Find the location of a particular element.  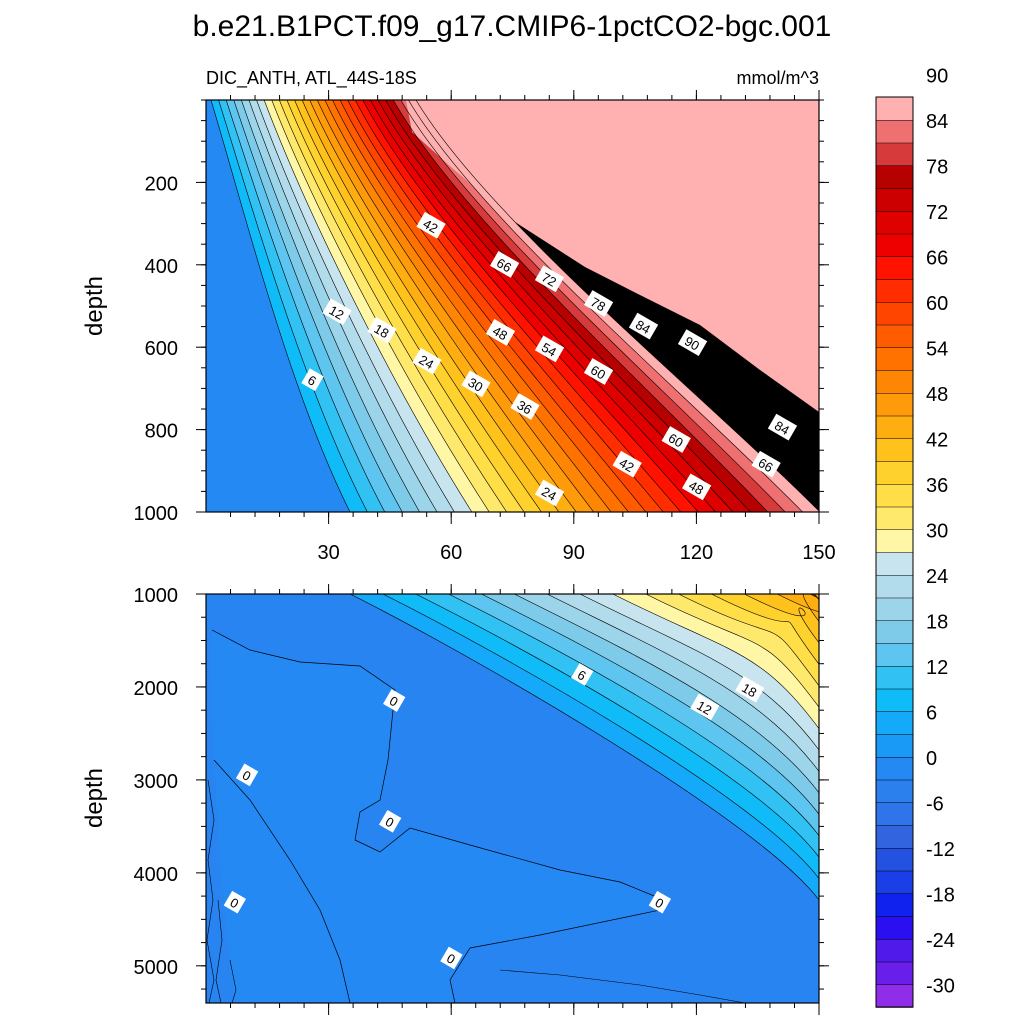

colorbar-label-20: 90 is located at coordinates (937, 76).